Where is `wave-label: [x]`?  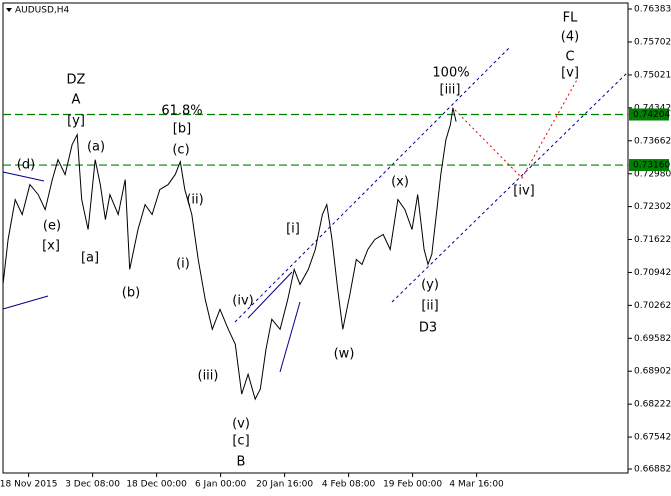 wave-label: [x] is located at coordinates (51, 246).